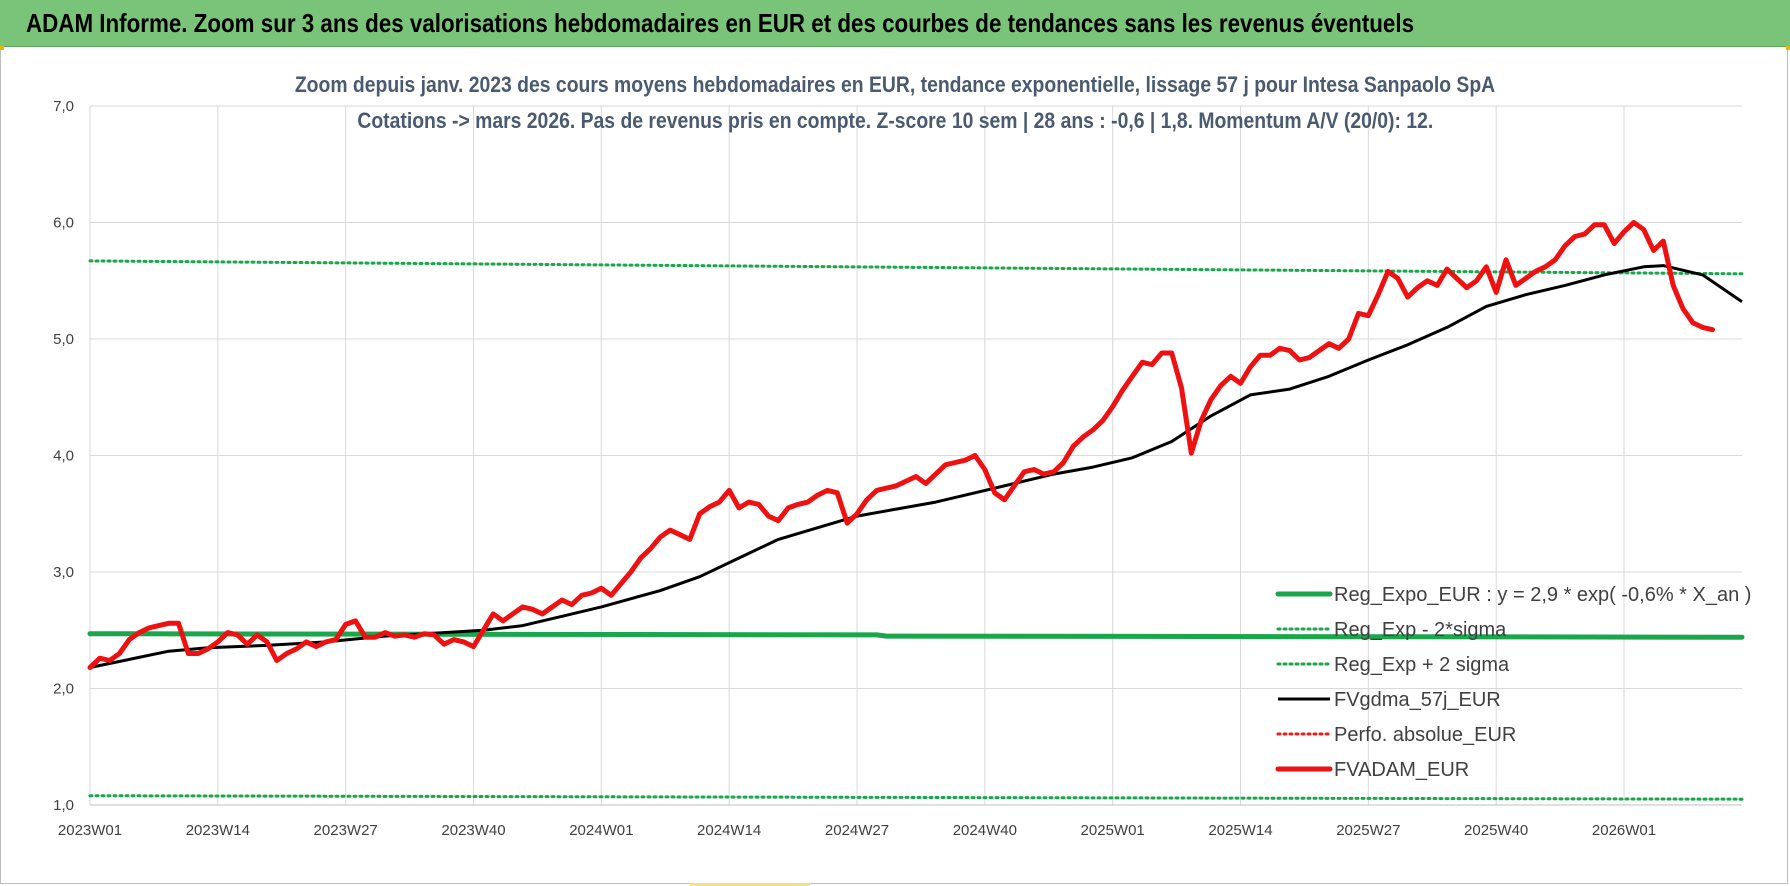  Describe the element at coordinates (63, 339) in the screenshot. I see `y-tick-label: 5,0` at that location.